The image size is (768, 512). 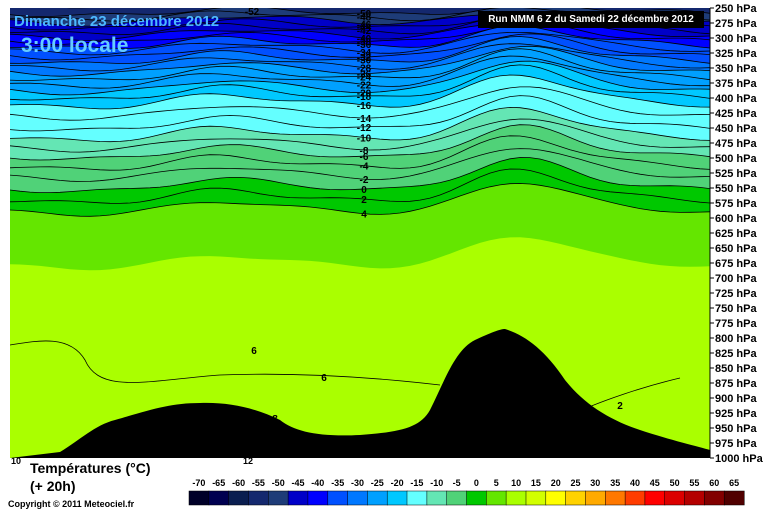 I want to click on isotherm--34, so click(x=360, y=44).